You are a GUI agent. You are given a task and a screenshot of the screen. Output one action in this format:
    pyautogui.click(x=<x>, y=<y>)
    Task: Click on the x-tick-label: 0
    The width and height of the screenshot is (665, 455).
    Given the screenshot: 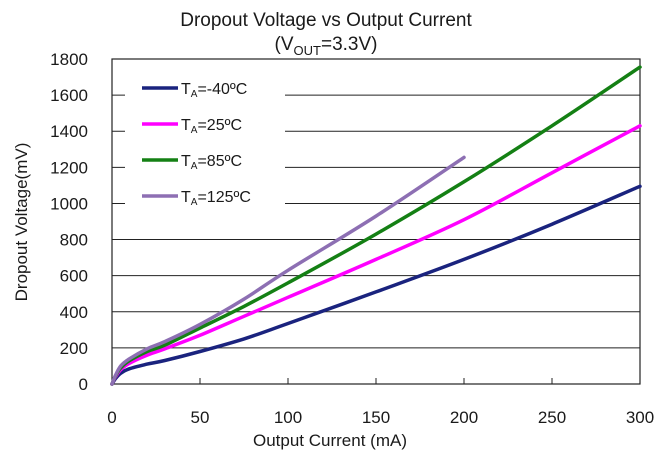 What is the action you would take?
    pyautogui.click(x=111, y=417)
    